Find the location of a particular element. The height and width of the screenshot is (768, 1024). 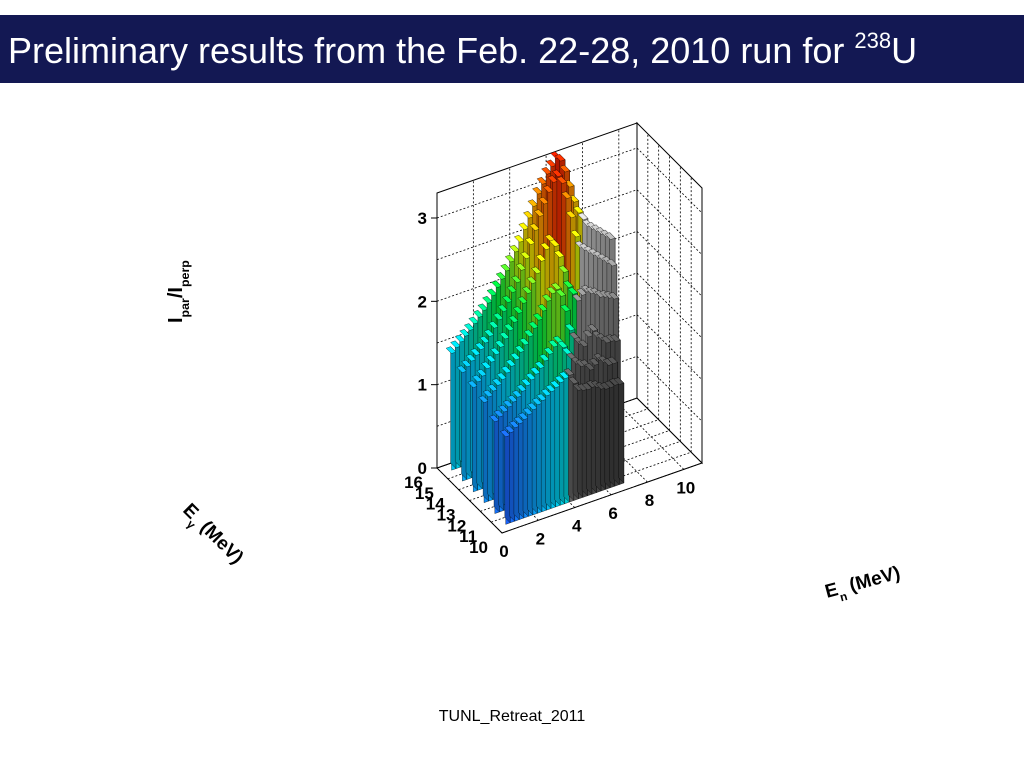

bar-side-face is located at coordinates (621, 430).